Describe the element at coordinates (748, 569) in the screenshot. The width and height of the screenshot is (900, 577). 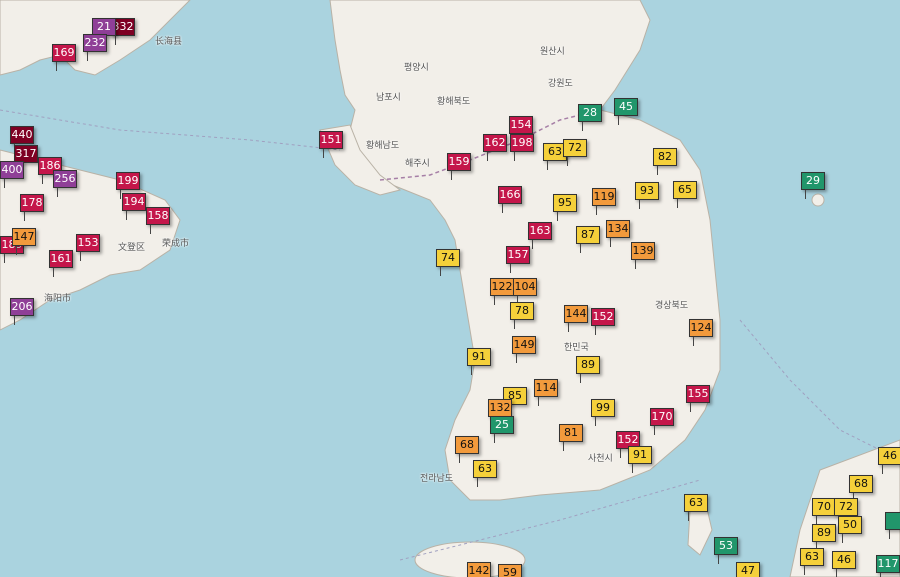
I see `station-marker: 47` at that location.